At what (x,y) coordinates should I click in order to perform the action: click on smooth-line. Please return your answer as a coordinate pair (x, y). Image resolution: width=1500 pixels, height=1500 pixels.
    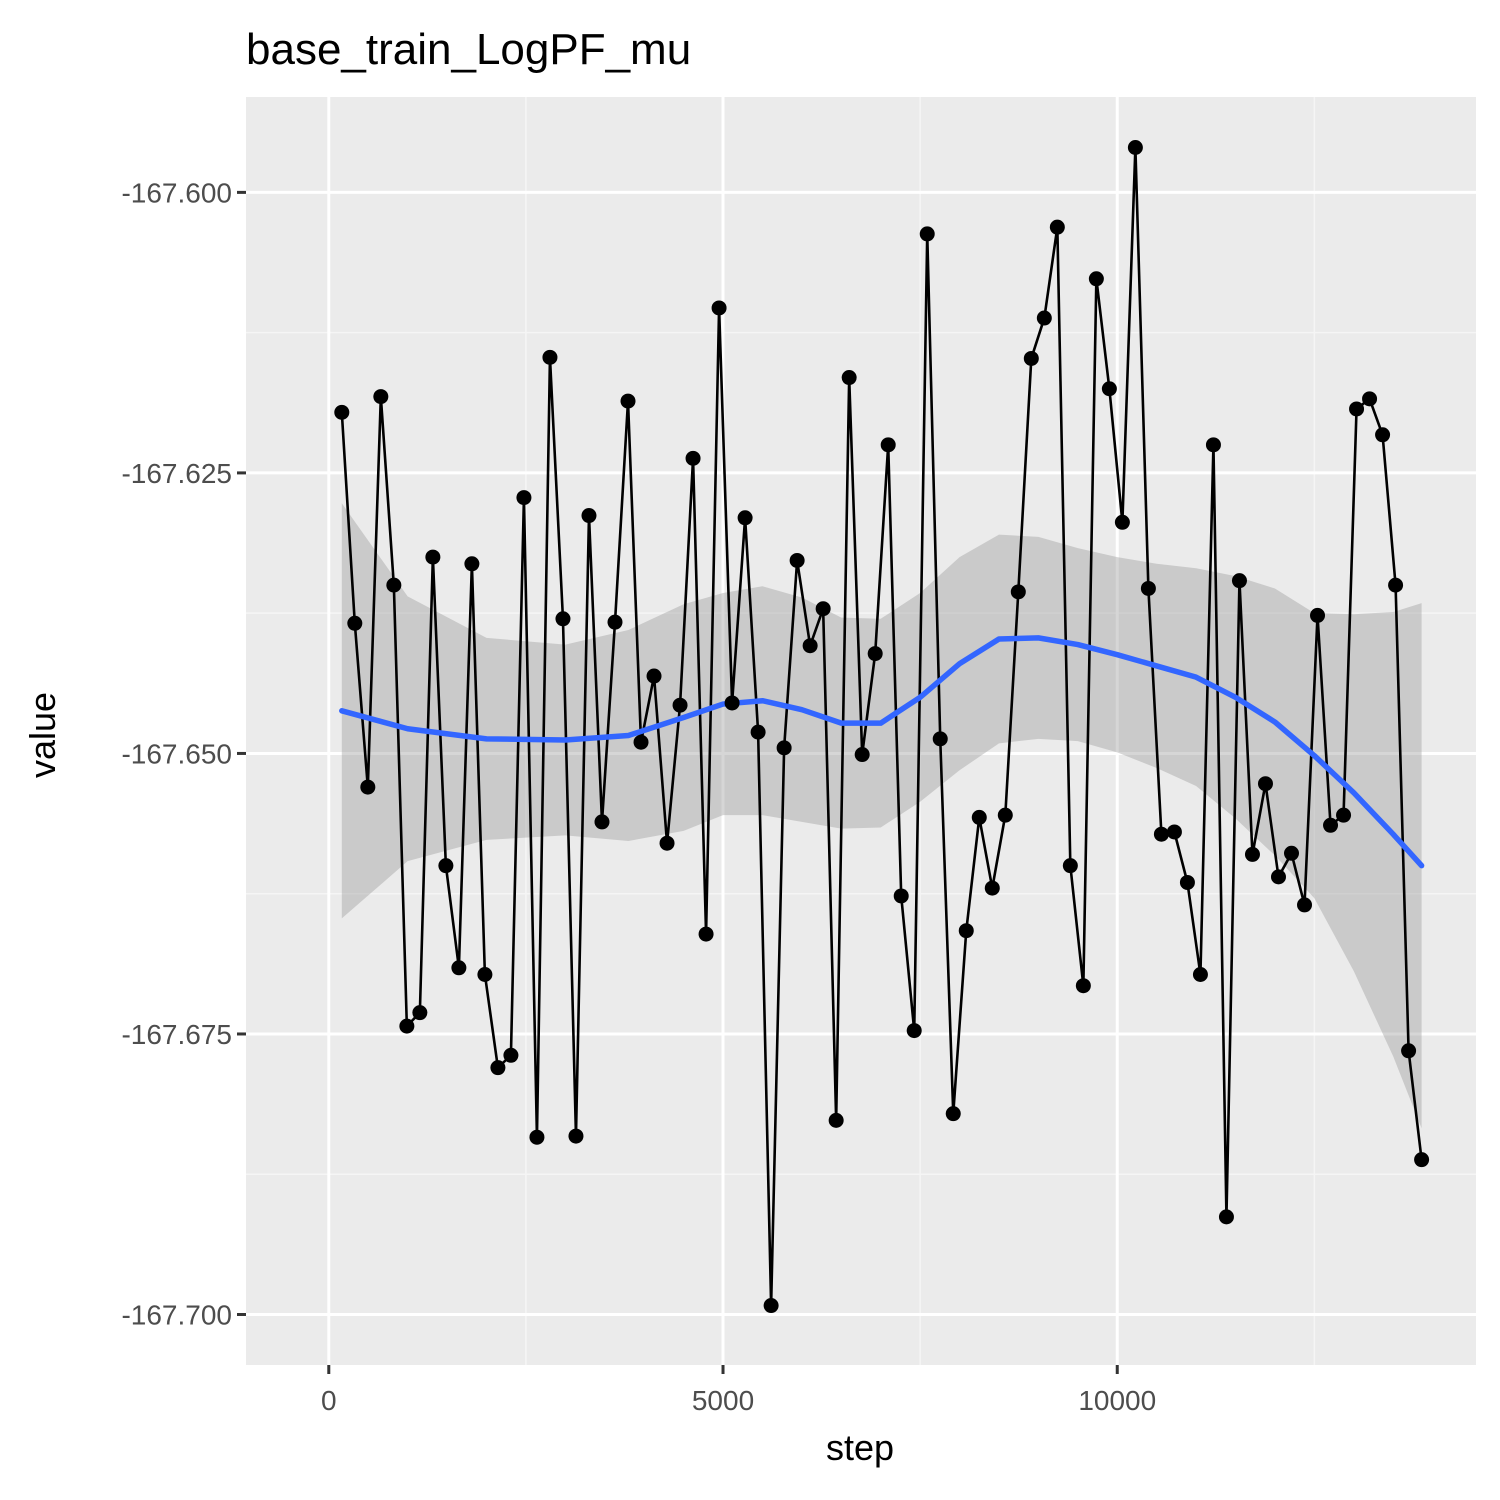
    Looking at the image, I should click on (882, 752).